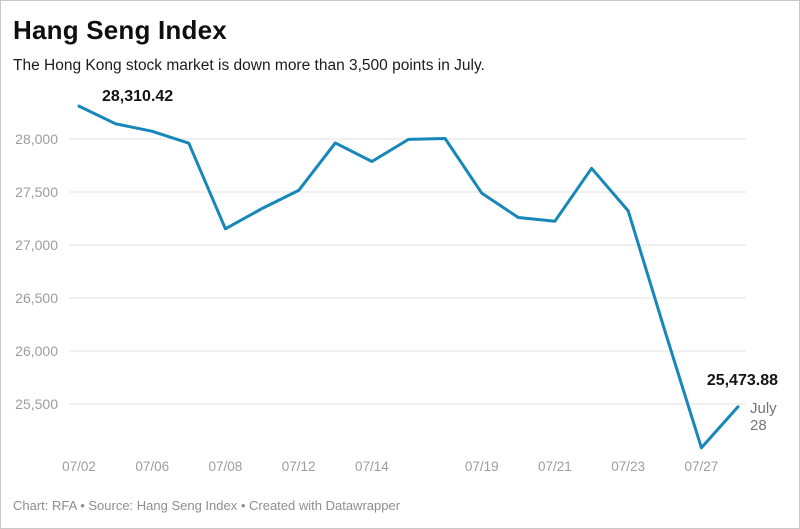 Image resolution: width=800 pixels, height=529 pixels. Describe the element at coordinates (36, 404) in the screenshot. I see `y-axis-tick-label: 25,500` at that location.